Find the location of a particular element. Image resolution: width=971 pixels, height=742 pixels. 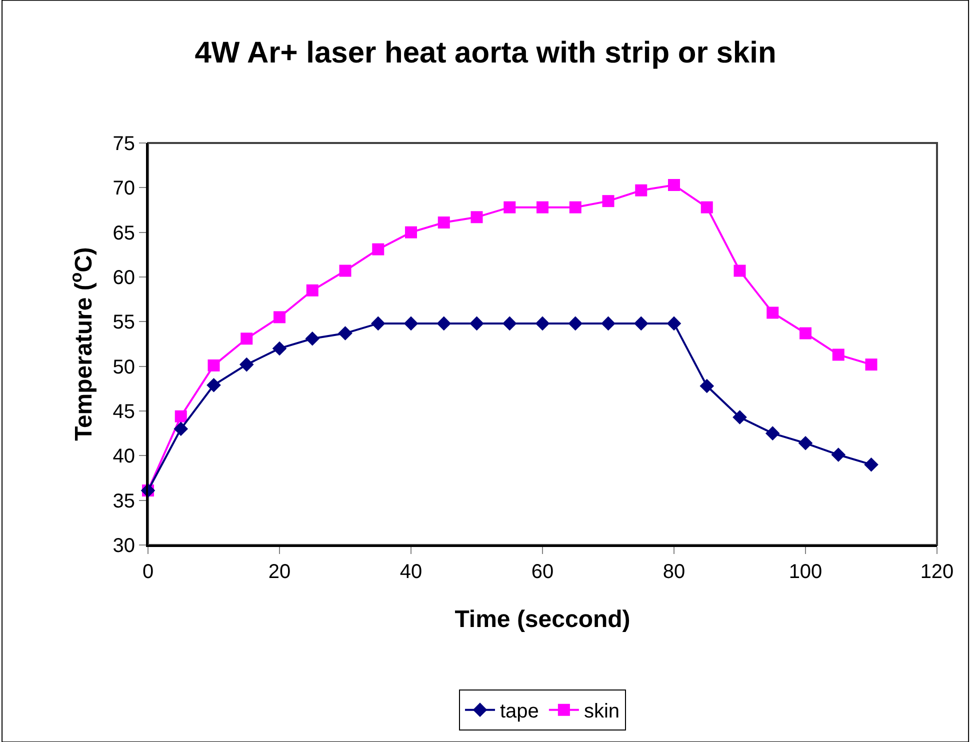

x-tick-label: 100 is located at coordinates (805, 572).